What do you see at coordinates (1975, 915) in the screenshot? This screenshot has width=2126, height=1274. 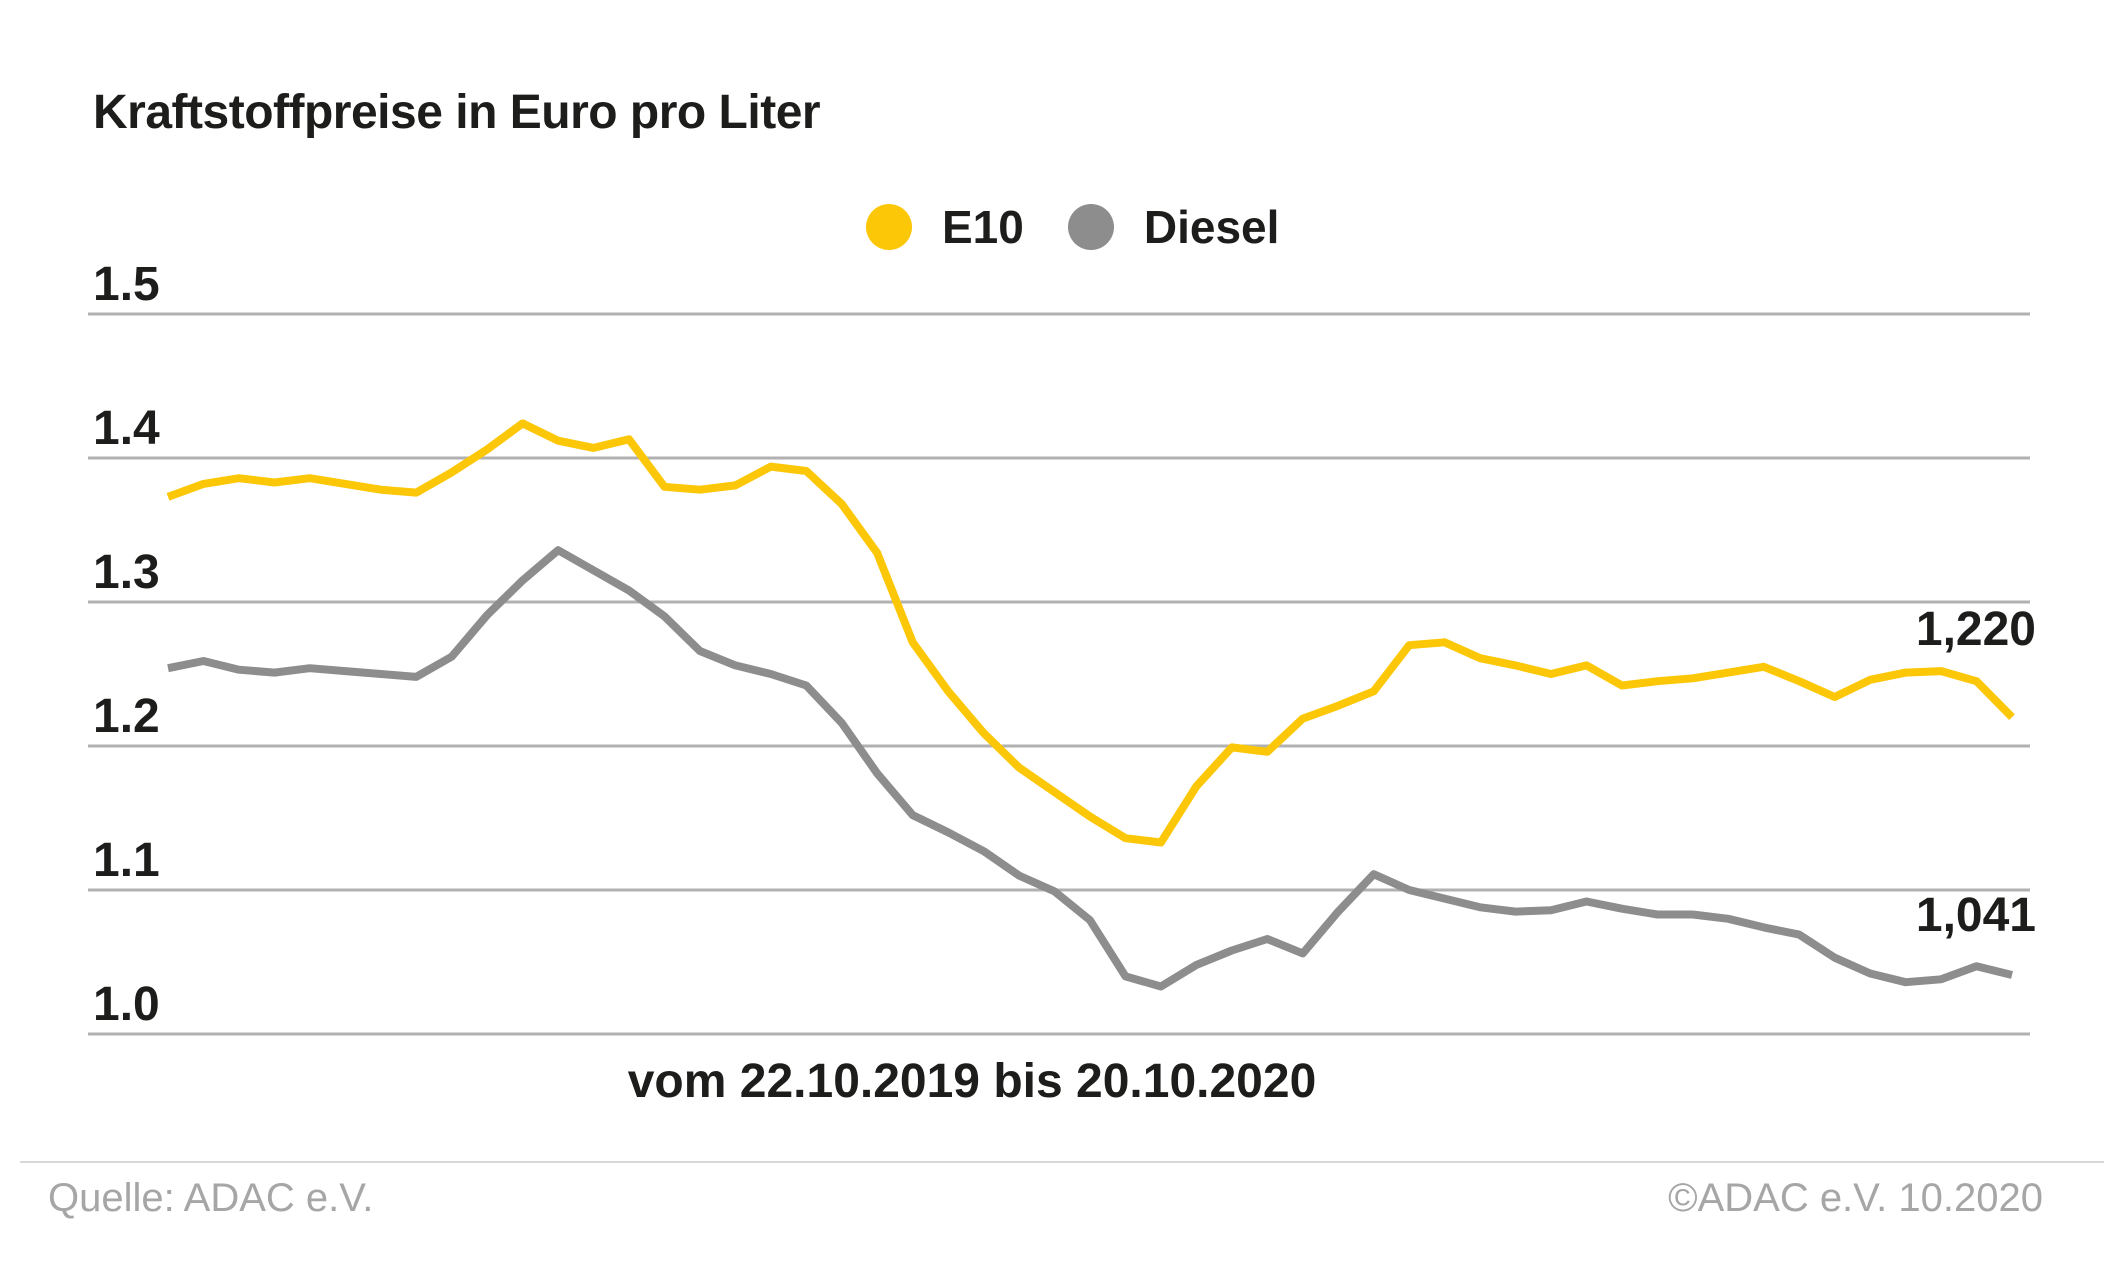 I see `diesel-end-value-label: 1,041` at bounding box center [1975, 915].